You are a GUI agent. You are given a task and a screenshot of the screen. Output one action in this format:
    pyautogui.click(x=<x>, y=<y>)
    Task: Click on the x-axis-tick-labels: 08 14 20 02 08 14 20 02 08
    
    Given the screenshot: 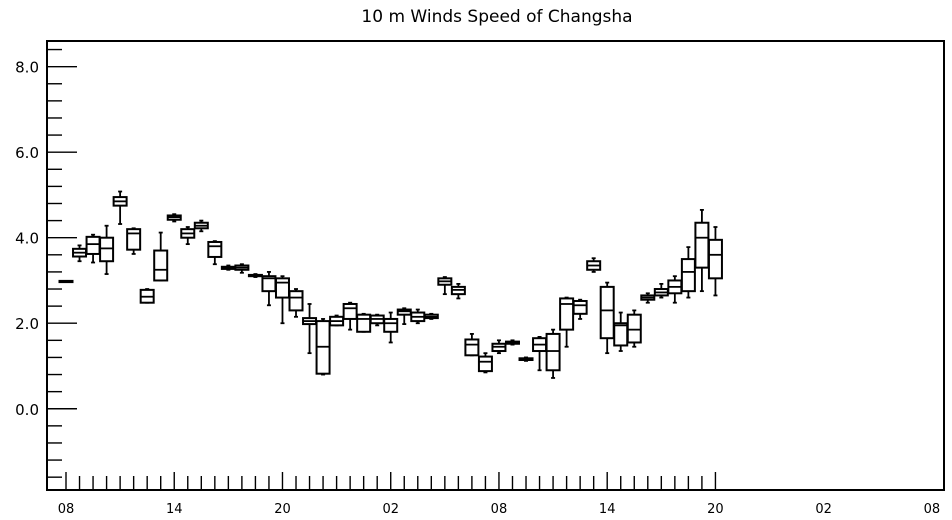 What is the action you would take?
    pyautogui.click(x=499, y=509)
    